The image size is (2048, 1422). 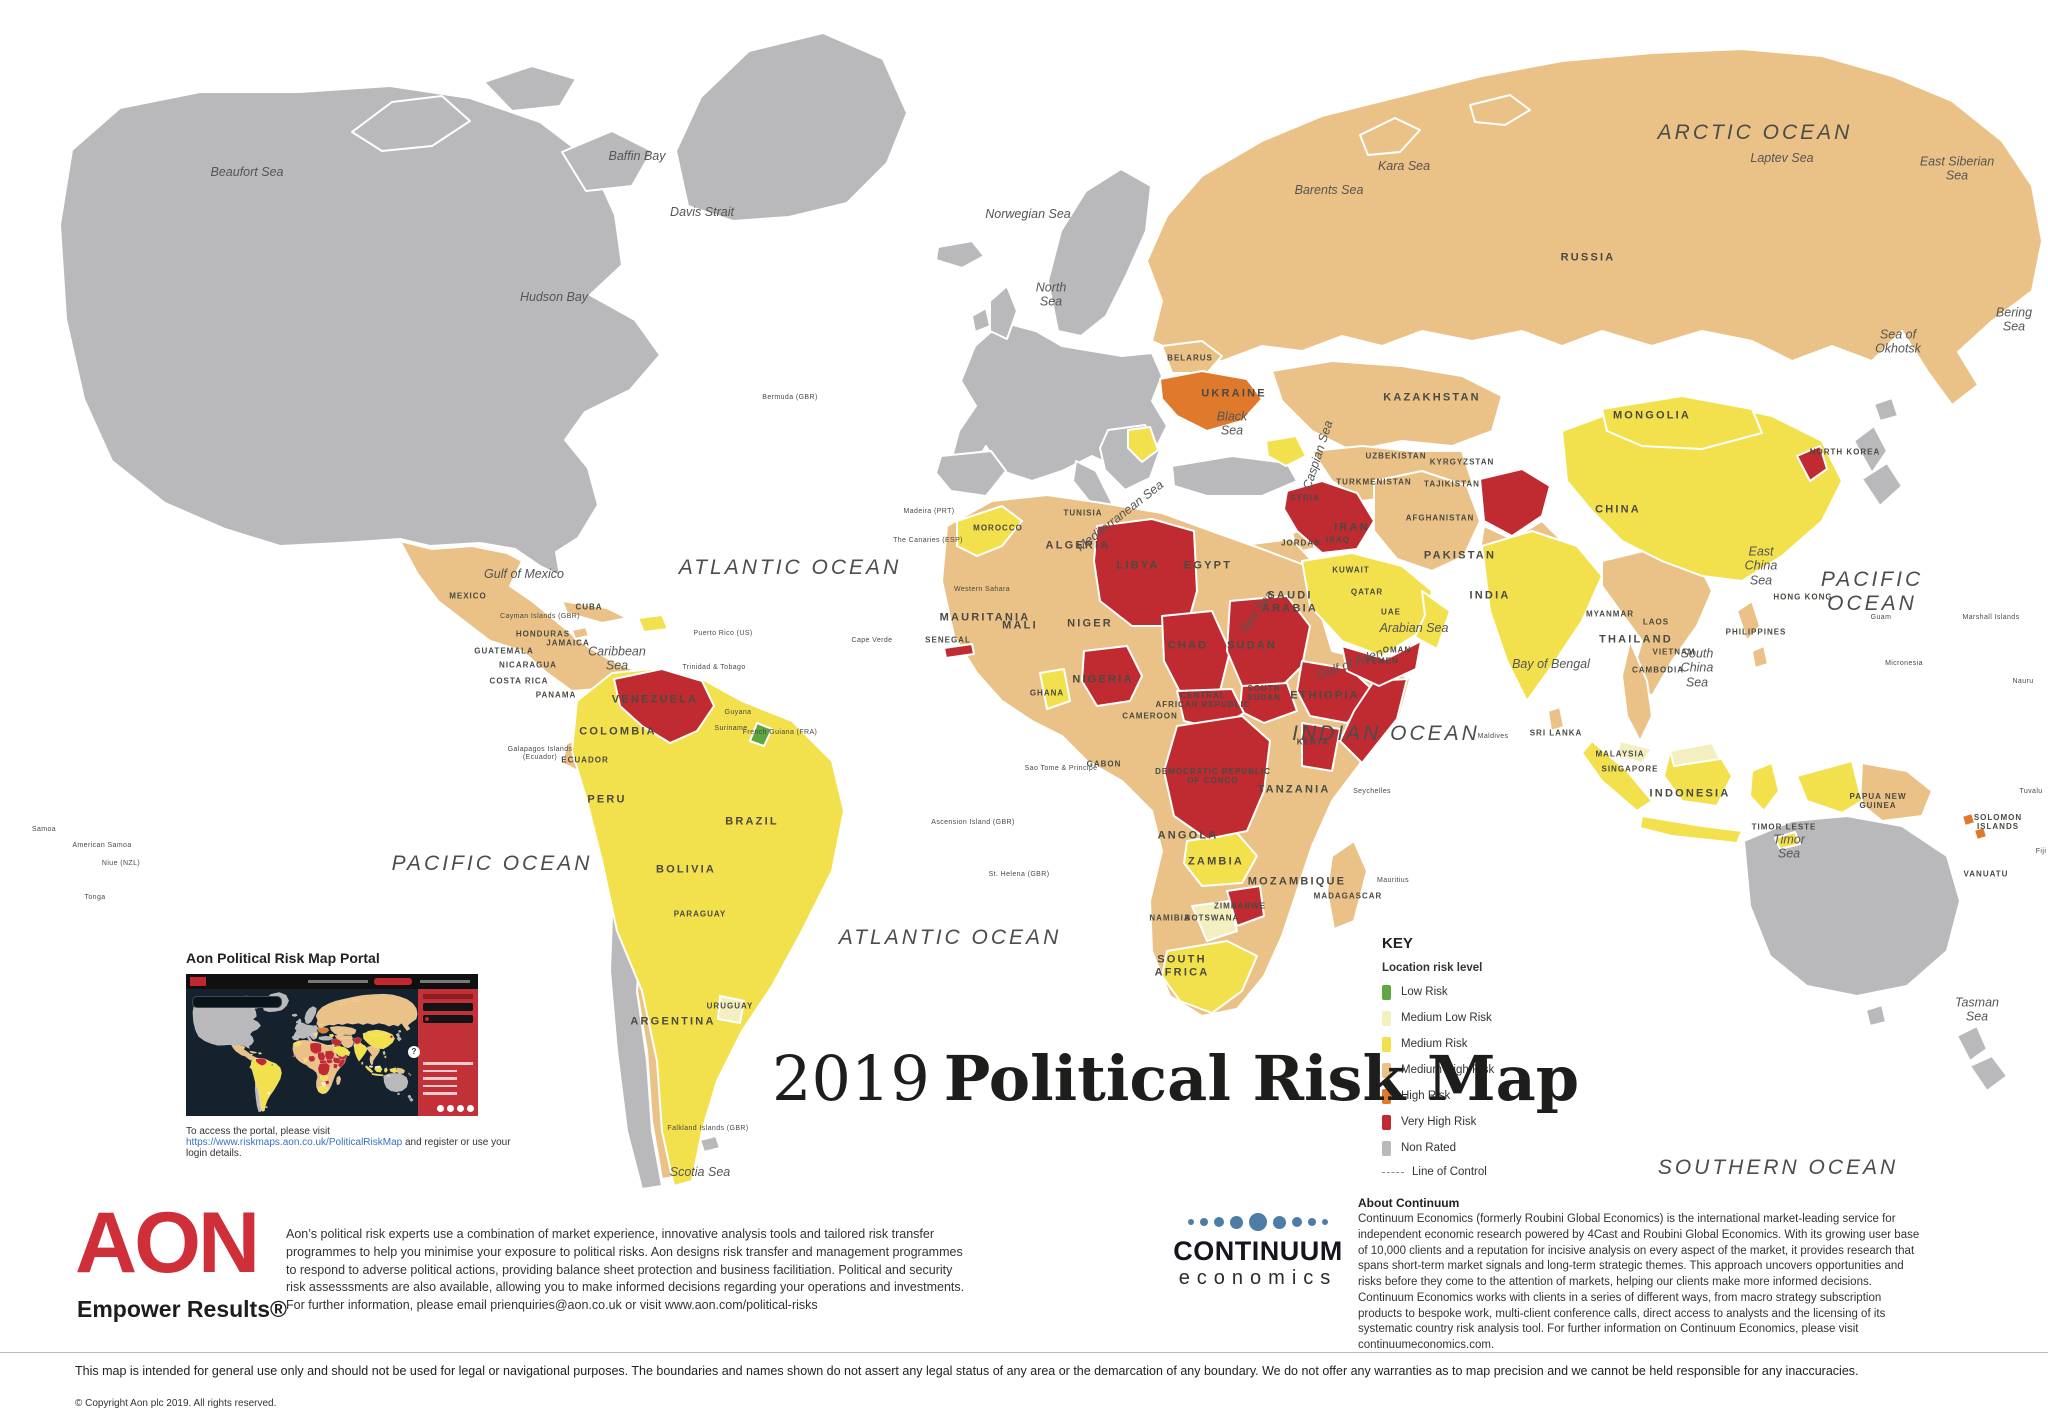 I want to click on key-swatch-medium_low-icon, so click(x=1386, y=1018).